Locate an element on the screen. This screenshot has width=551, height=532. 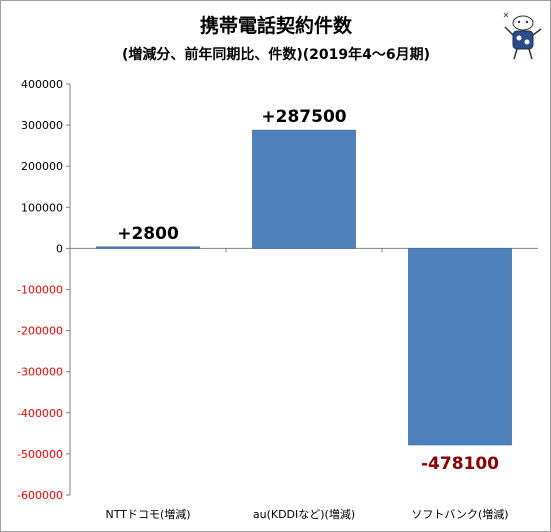
mascot-icon is located at coordinates (522, 36).